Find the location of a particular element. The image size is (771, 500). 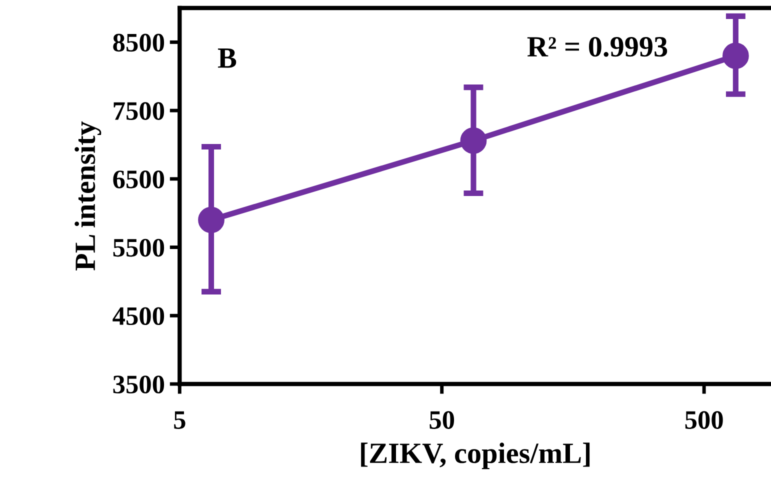

annotation: R² = 0.9993 is located at coordinates (597, 46).